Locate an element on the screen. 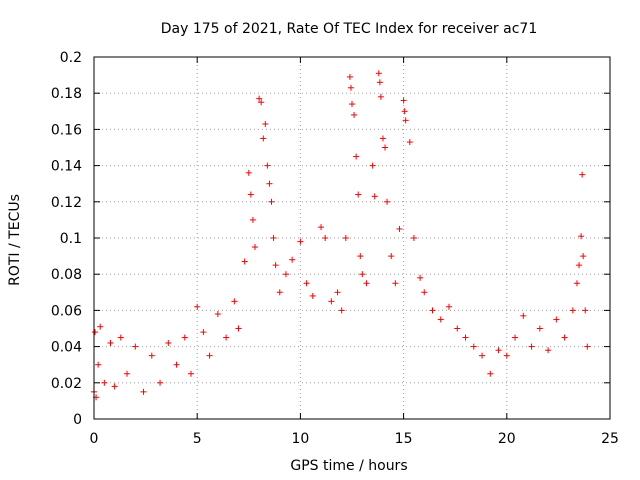  y-tick-label: 0.12 is located at coordinates (66, 203).